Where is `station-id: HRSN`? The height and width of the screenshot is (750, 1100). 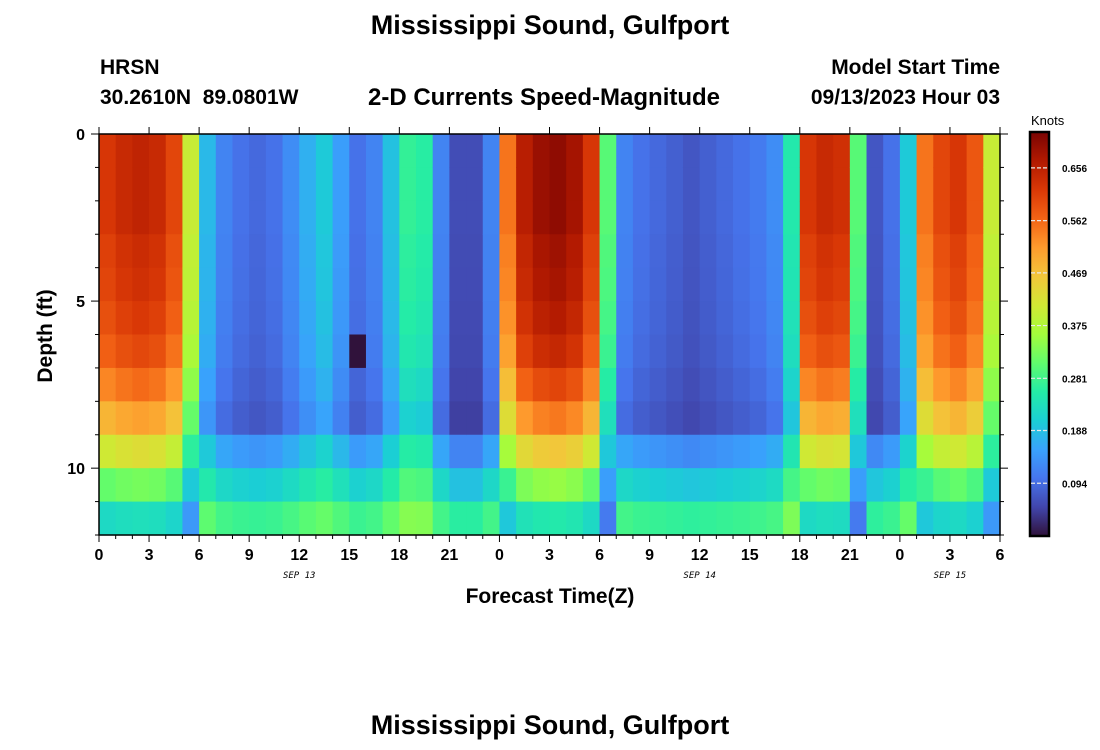 station-id: HRSN is located at coordinates (130, 67).